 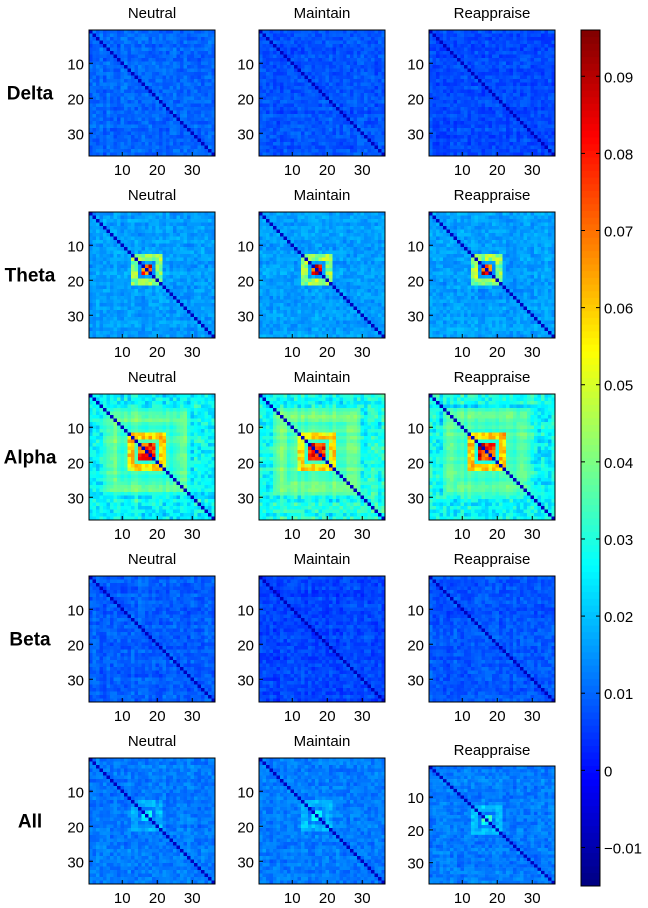 I want to click on x-tick-label: 10, so click(x=122, y=170).